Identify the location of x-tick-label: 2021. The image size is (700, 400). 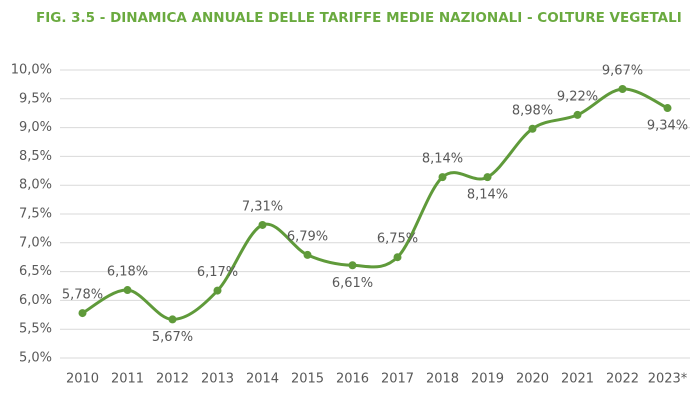
(577, 379).